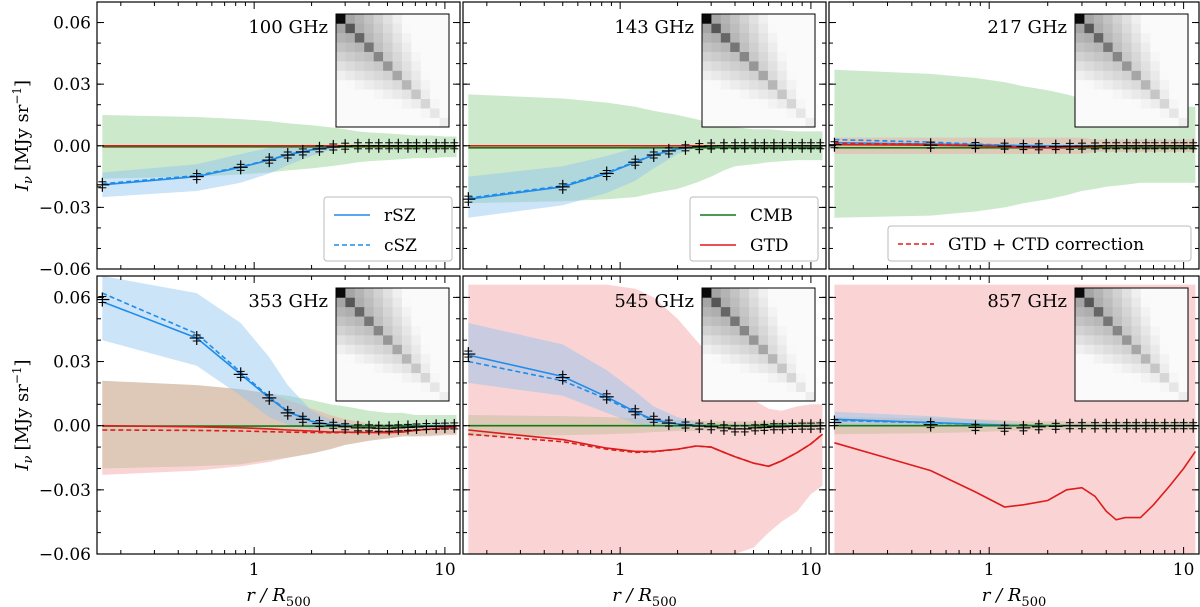 The height and width of the screenshot is (607, 1200). Describe the element at coordinates (288, 301) in the screenshot. I see `panel-title: 353 GHz` at that location.